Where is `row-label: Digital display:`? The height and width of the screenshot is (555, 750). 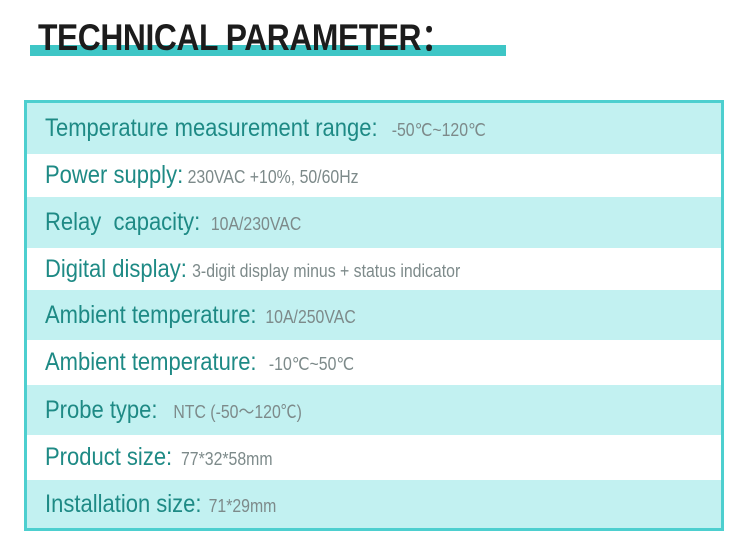
row-label: Digital display: is located at coordinates (116, 268).